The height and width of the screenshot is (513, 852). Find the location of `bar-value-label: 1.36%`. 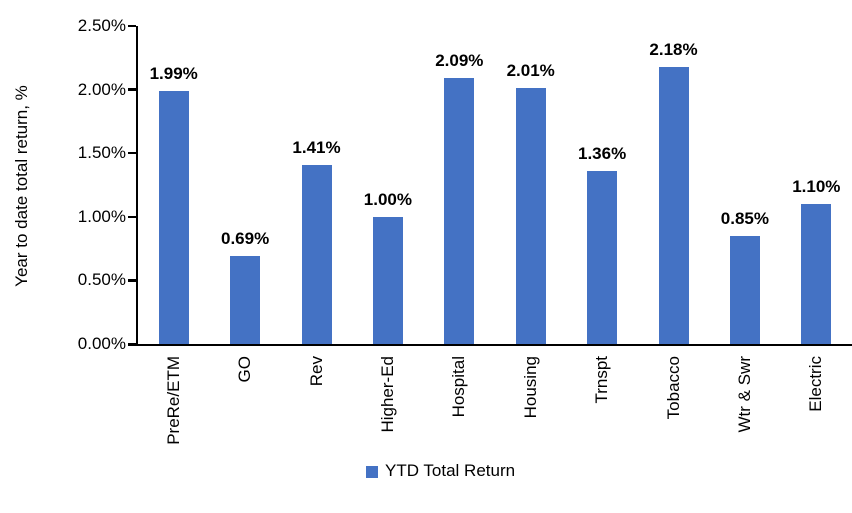

bar-value-label: 1.36% is located at coordinates (602, 153).